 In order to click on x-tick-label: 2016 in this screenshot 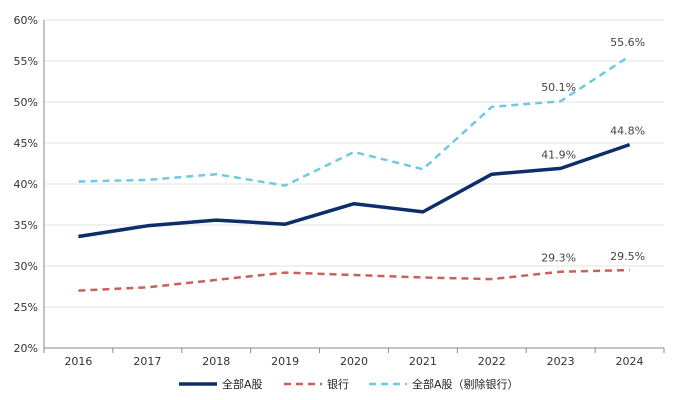, I will do `click(78, 361)`.